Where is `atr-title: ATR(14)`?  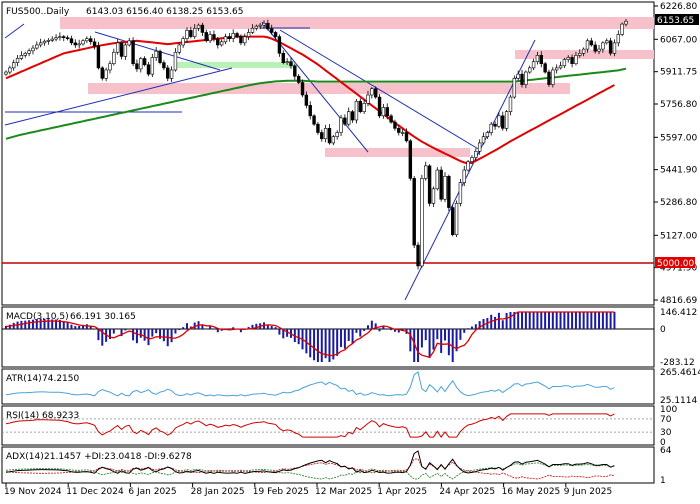 atr-title: ATR(14) is located at coordinates (24, 379).